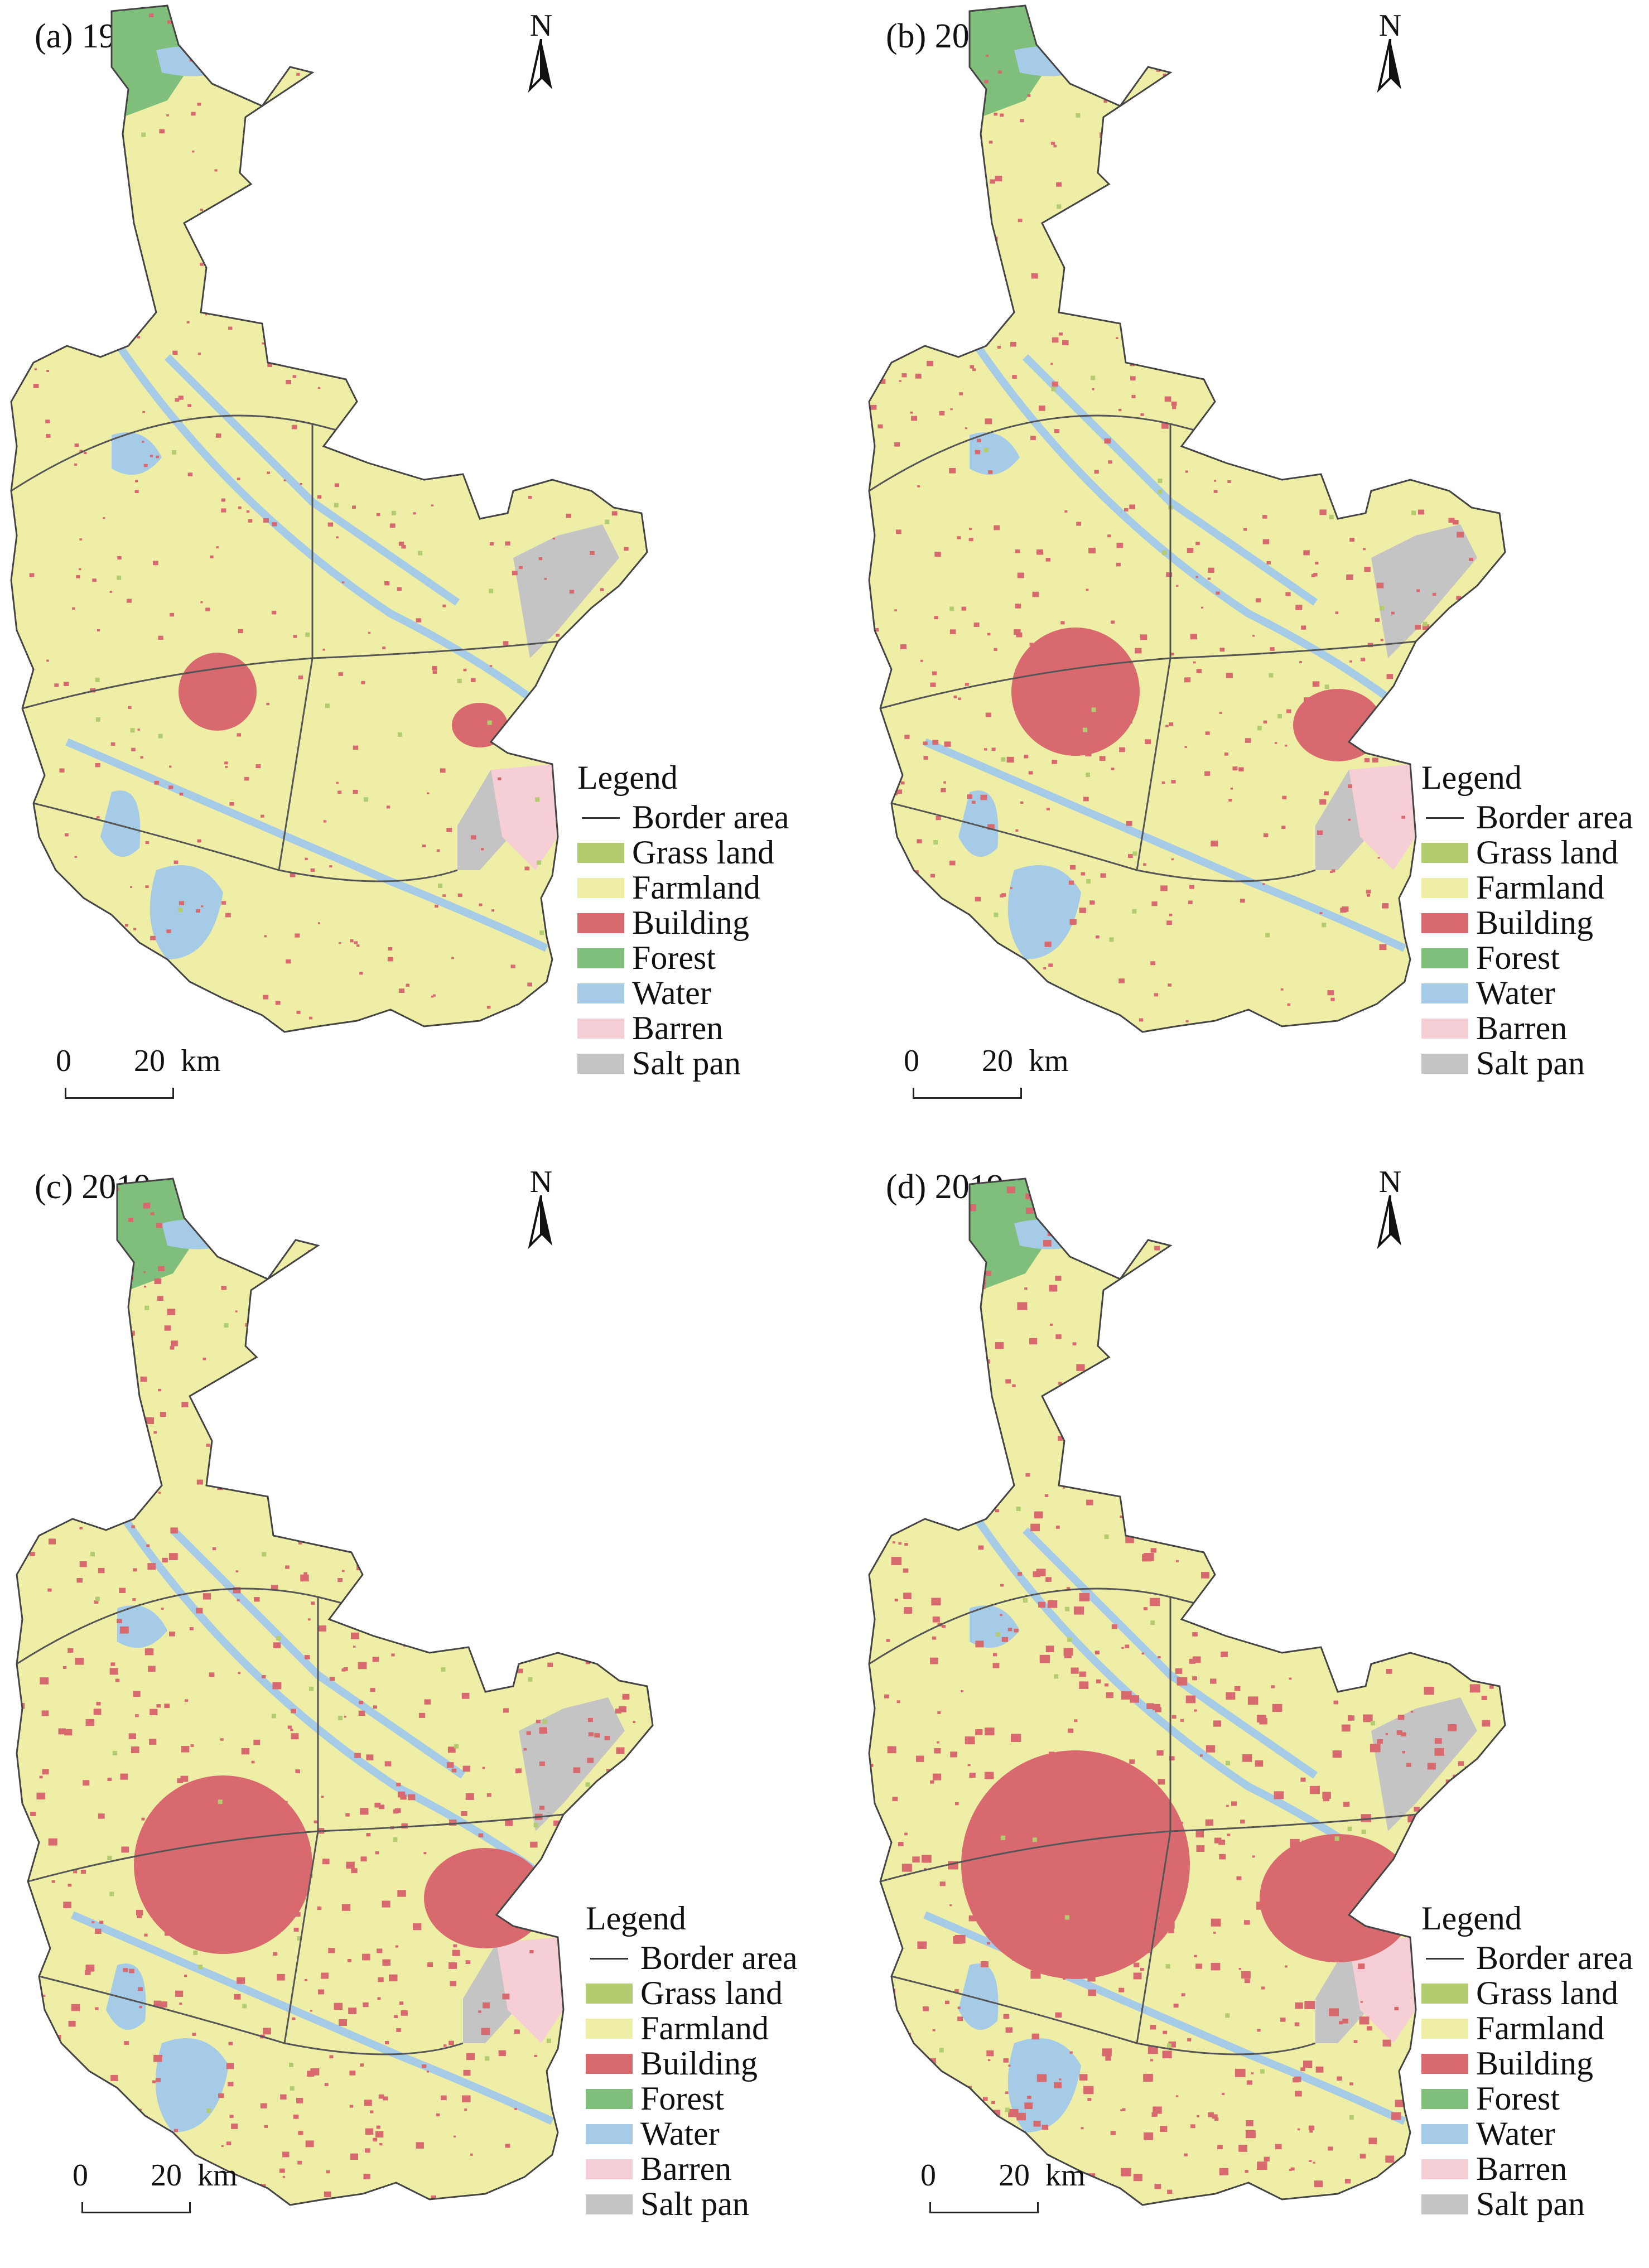 This screenshot has width=1649, height=2268. What do you see at coordinates (683, 1063) in the screenshot?
I see `legend-item: Salt pan` at bounding box center [683, 1063].